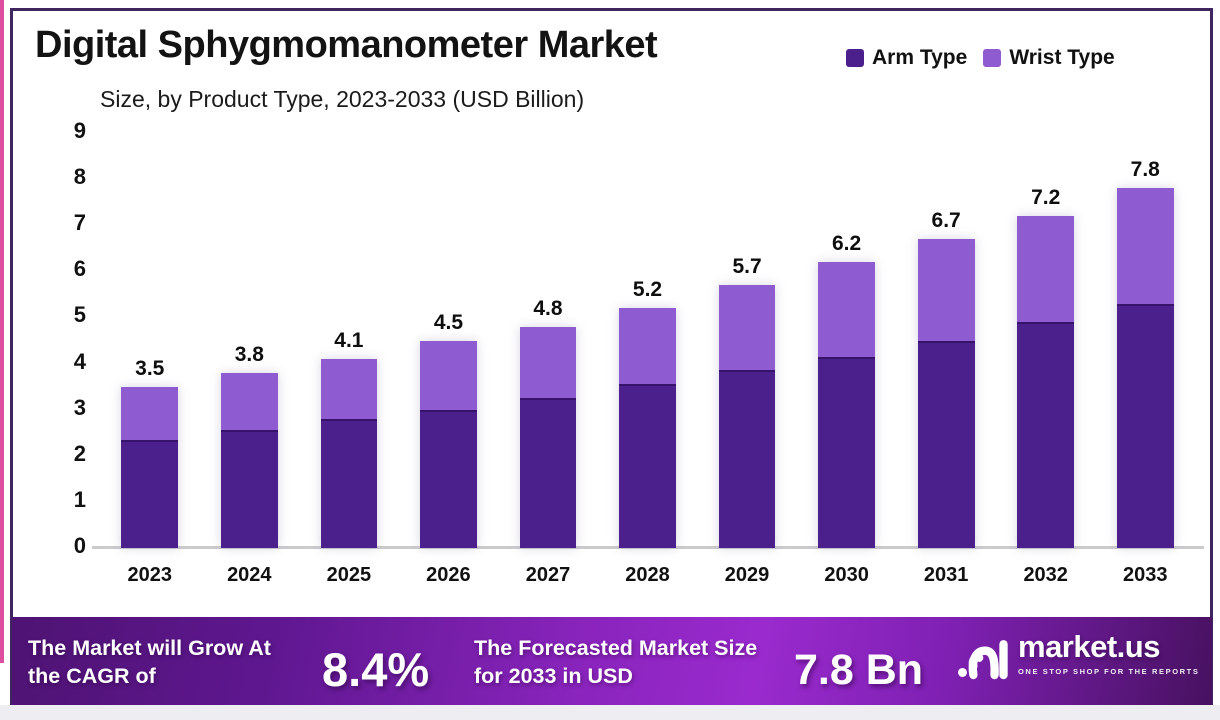 This screenshot has height=720, width=1220. I want to click on y-tick-label-0: 0, so click(79, 545).